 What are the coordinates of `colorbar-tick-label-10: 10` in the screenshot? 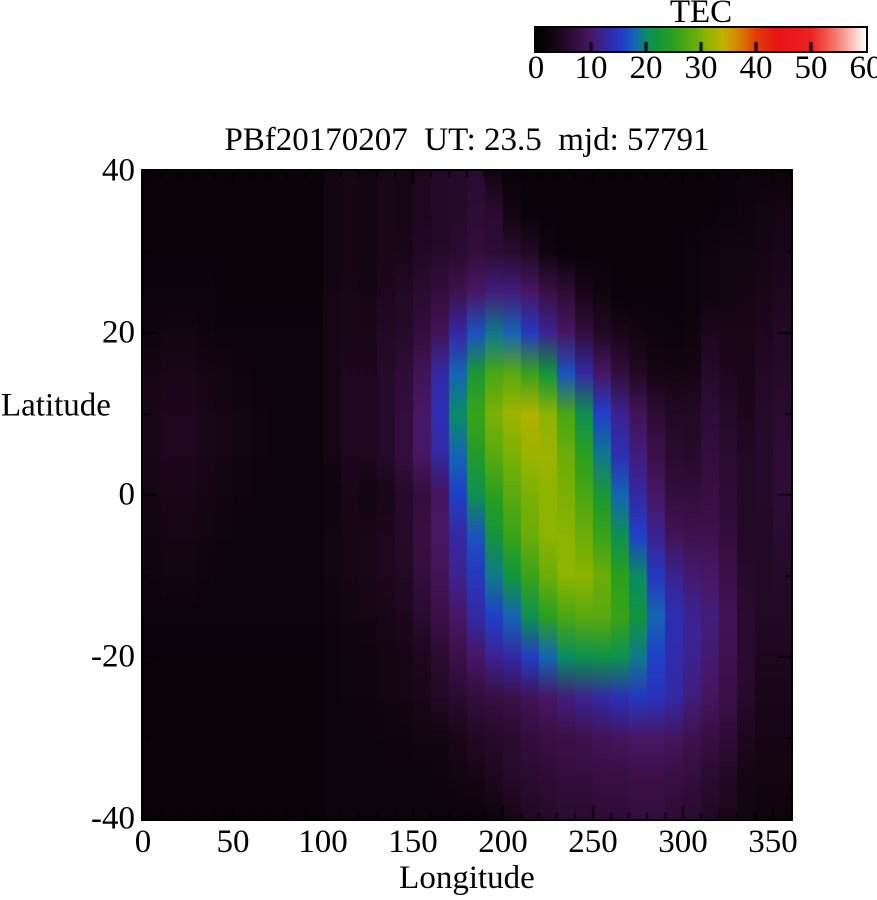 It's located at (591, 68).